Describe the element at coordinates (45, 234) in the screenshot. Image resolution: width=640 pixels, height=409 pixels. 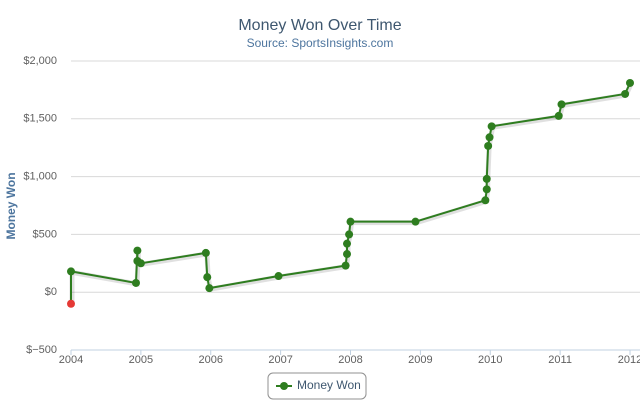
I see `y-tick-label: $500` at that location.